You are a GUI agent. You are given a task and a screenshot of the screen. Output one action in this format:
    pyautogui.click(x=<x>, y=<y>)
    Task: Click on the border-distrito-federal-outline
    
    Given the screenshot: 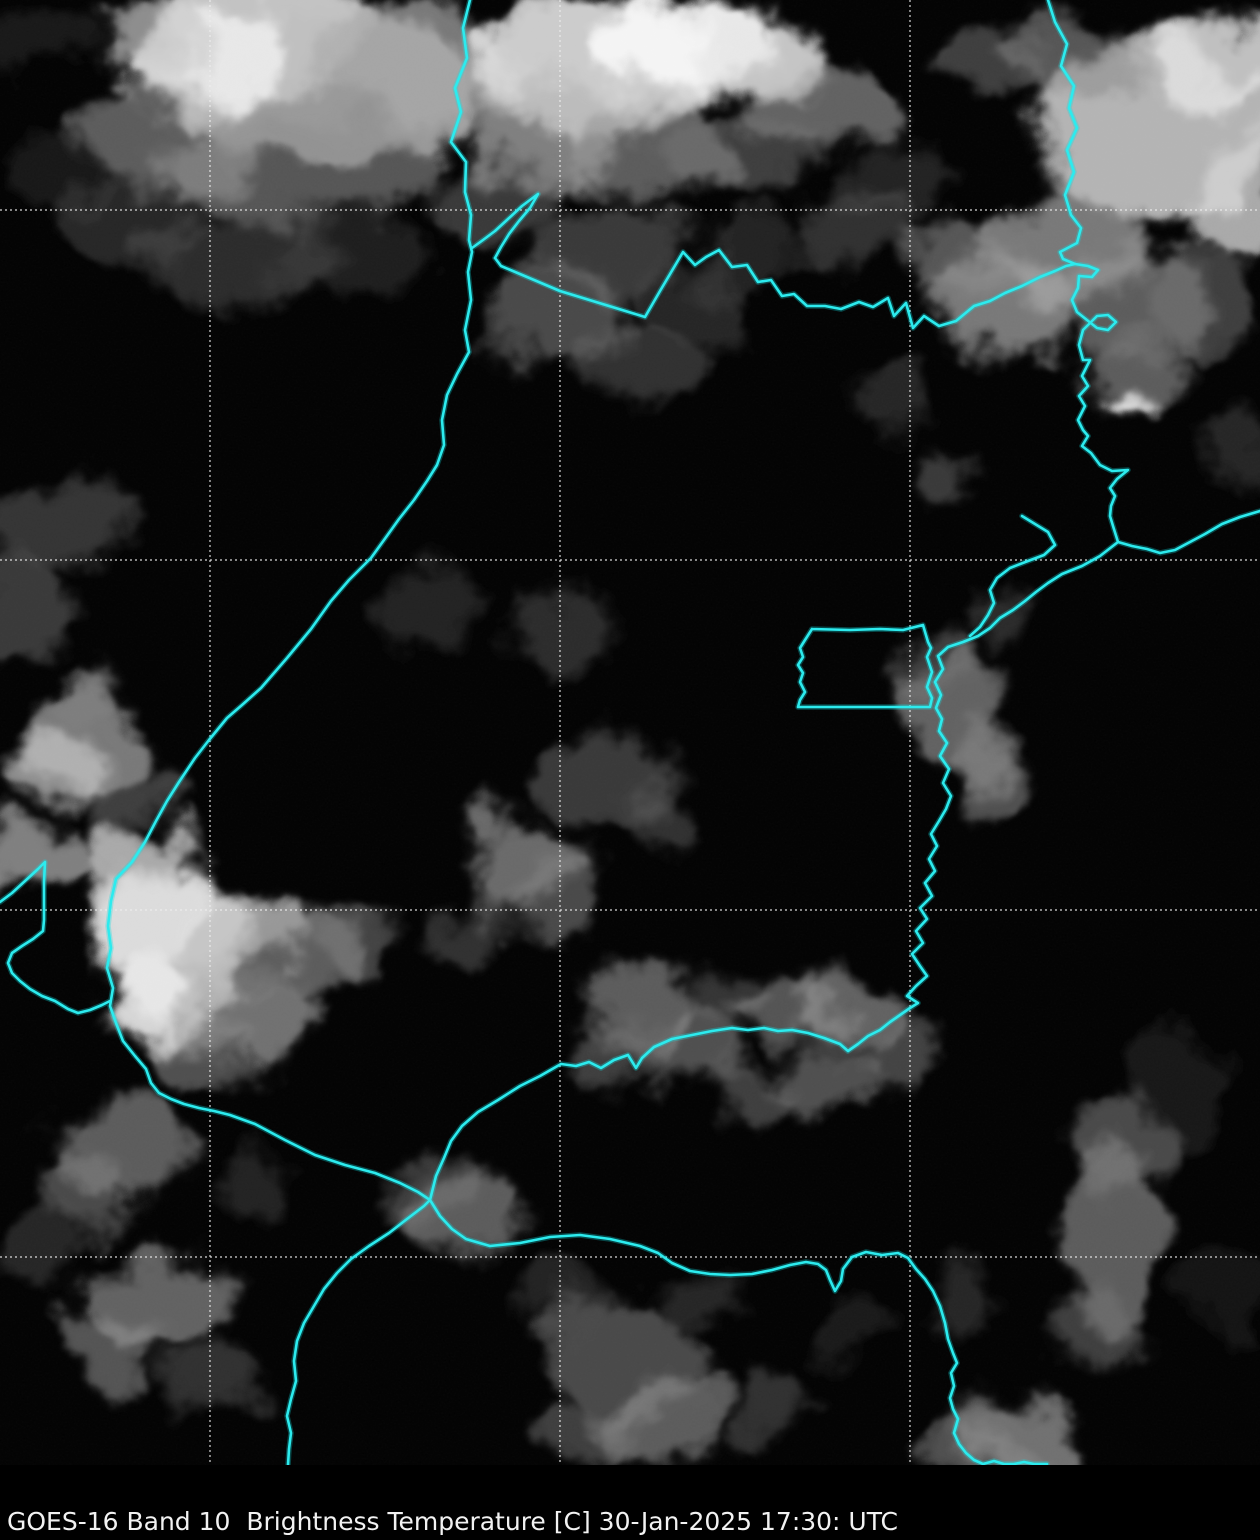 What is the action you would take?
    pyautogui.click(x=865, y=666)
    